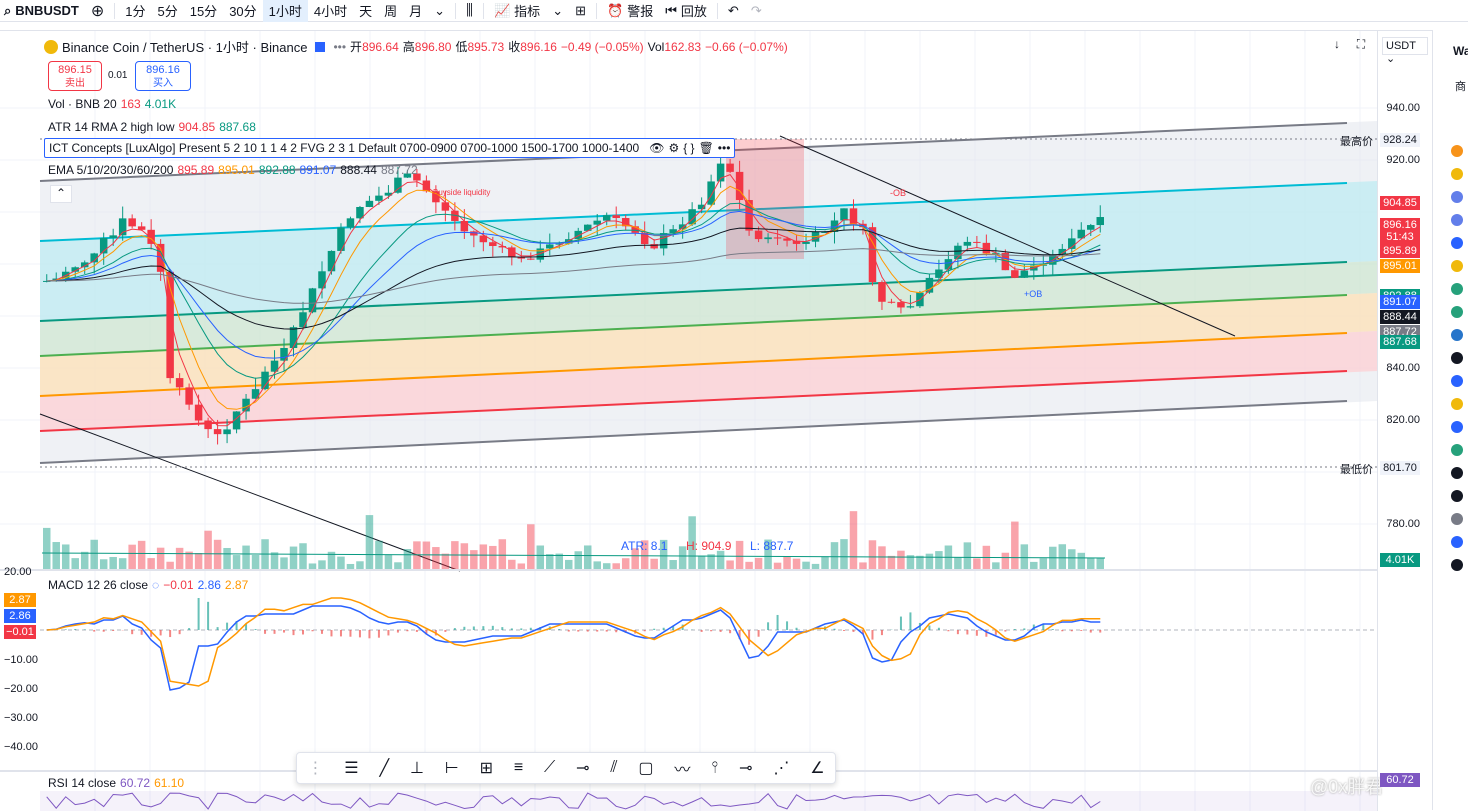 This screenshot has height=811, width=1468. I want to click on indicators-icon: 📈, so click(502, 11).